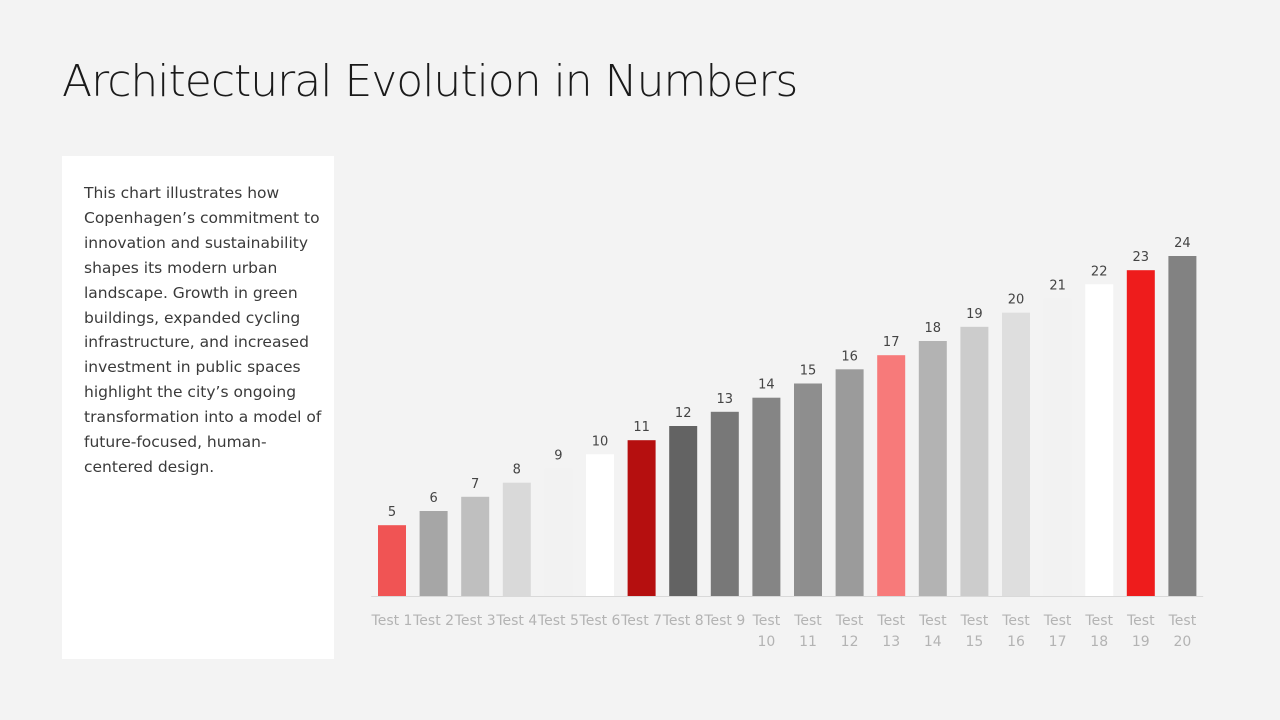  I want to click on x-tick-label-17: Test 17, so click(1057, 631).